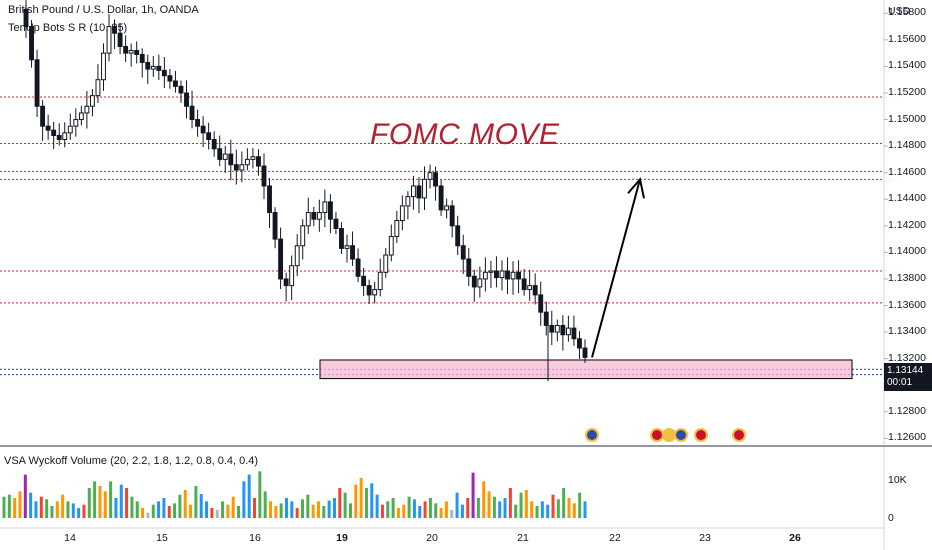 The image size is (932, 550). I want to click on time-axis-label: 23, so click(705, 538).